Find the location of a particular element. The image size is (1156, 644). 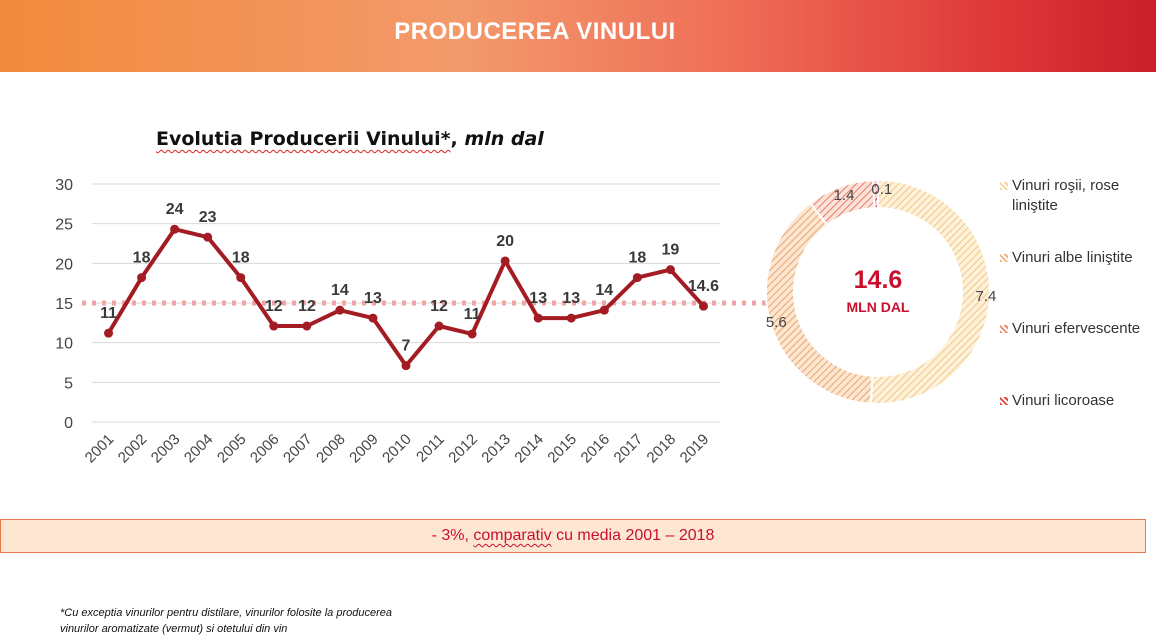

line-chart-title: Evolutia Producerii Vinului*, mln dal is located at coordinates (350, 139).